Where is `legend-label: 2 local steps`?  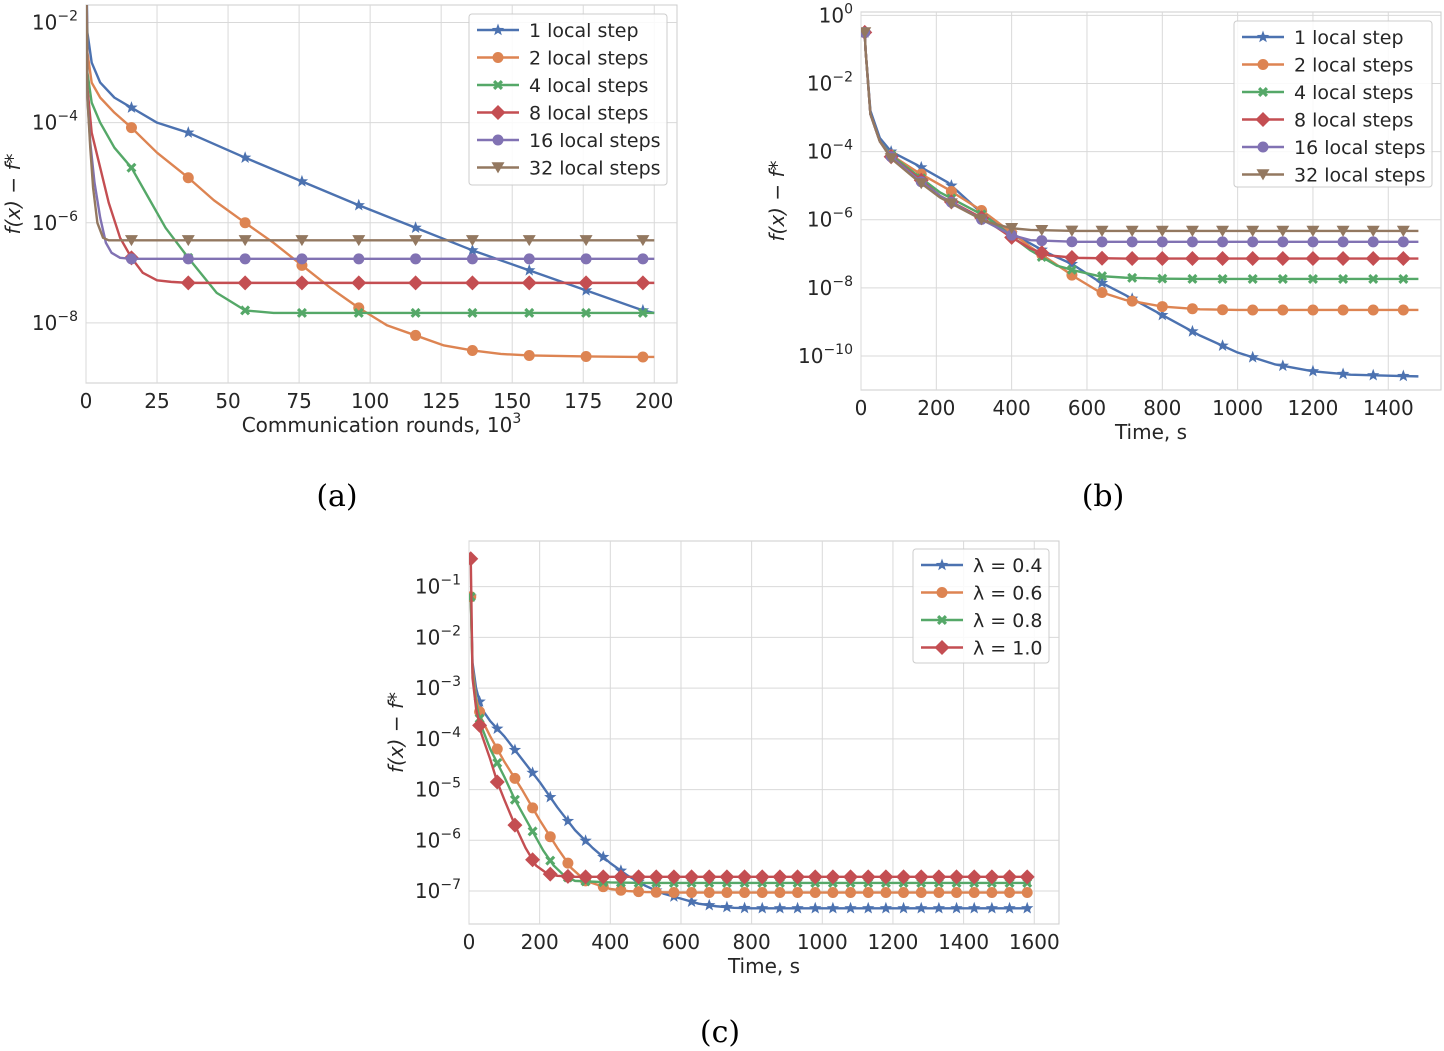 legend-label: 2 local steps is located at coordinates (588, 59).